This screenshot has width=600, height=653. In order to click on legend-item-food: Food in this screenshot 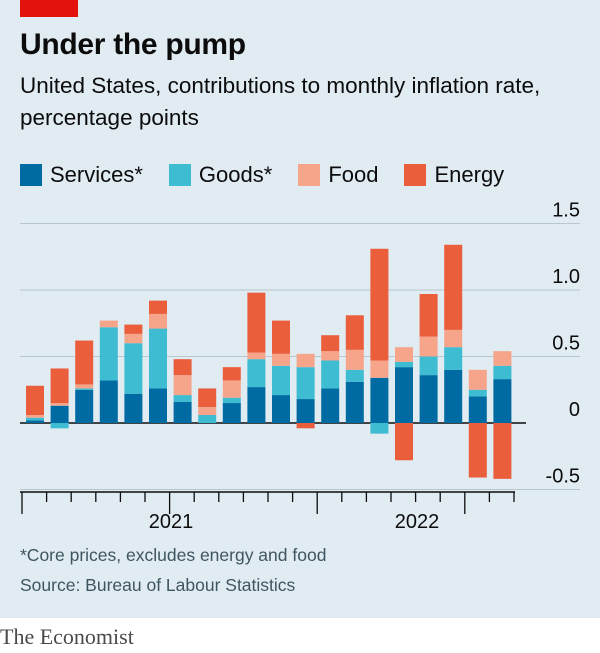, I will do `click(338, 175)`.